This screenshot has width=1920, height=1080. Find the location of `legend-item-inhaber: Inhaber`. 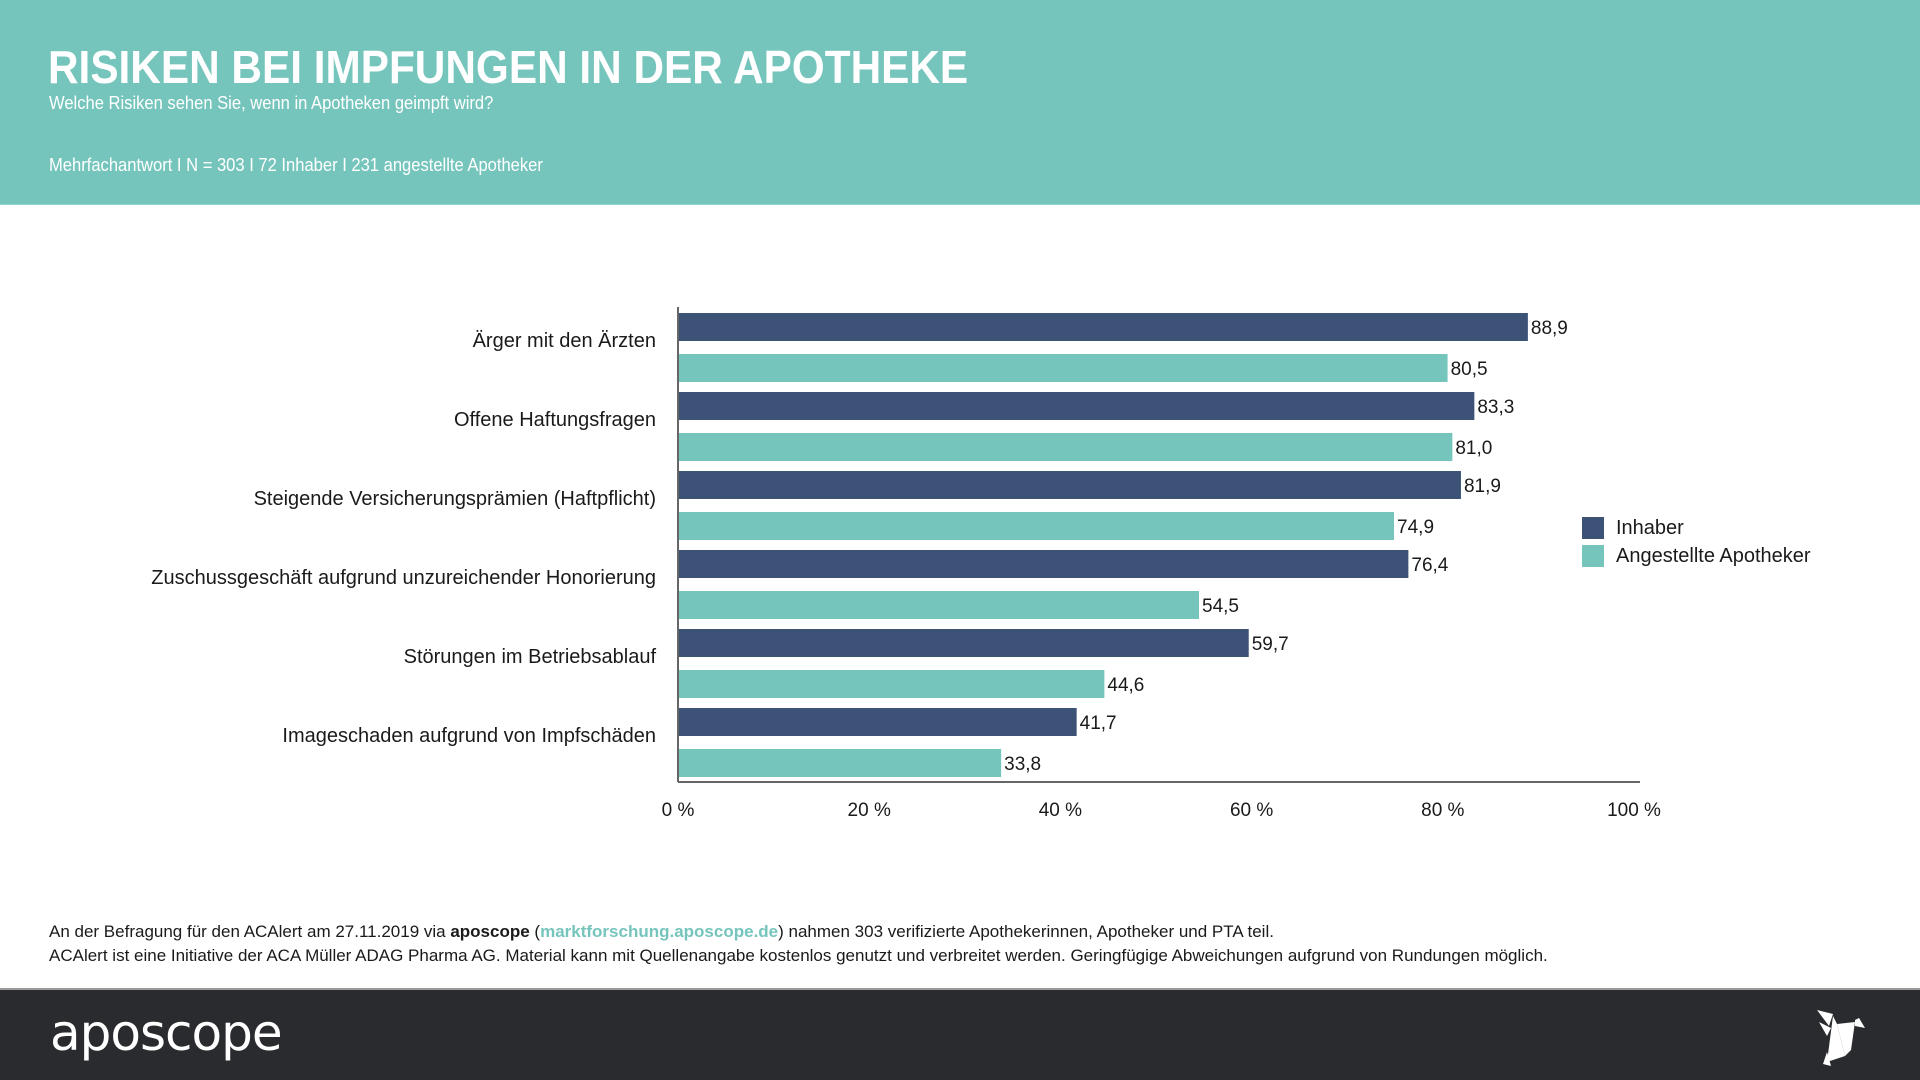

legend-item-inhaber: Inhaber is located at coordinates (1696, 528).